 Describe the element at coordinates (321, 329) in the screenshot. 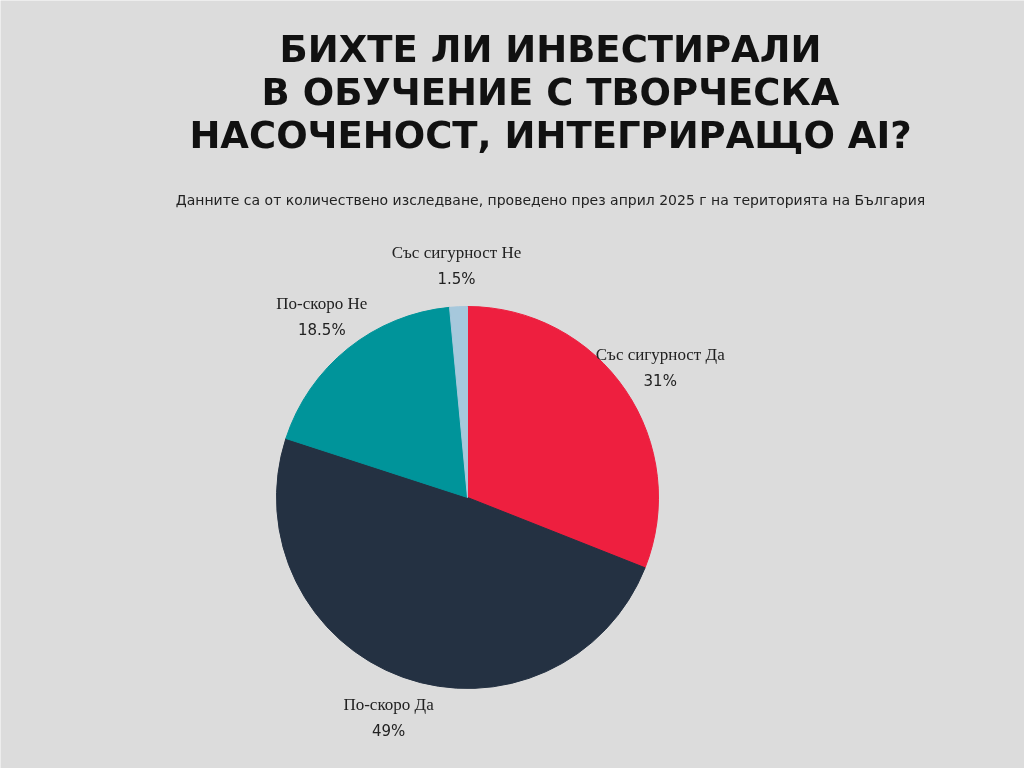

I see `data-label: 18.5%` at that location.